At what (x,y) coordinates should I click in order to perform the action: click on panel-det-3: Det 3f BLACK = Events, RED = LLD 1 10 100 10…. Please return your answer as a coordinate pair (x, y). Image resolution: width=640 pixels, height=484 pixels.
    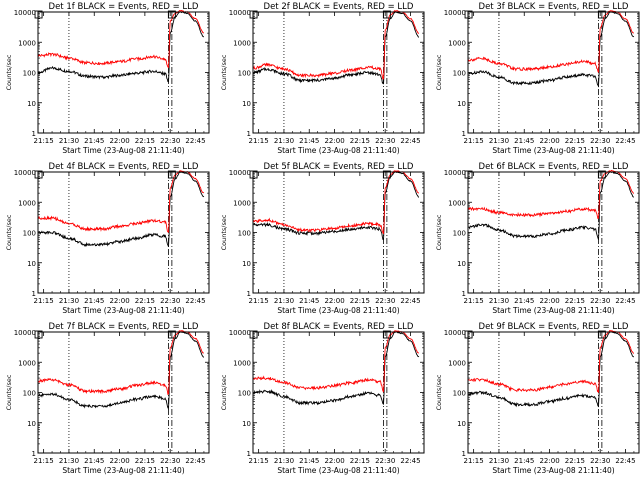
    Looking at the image, I should click on (537, 78).